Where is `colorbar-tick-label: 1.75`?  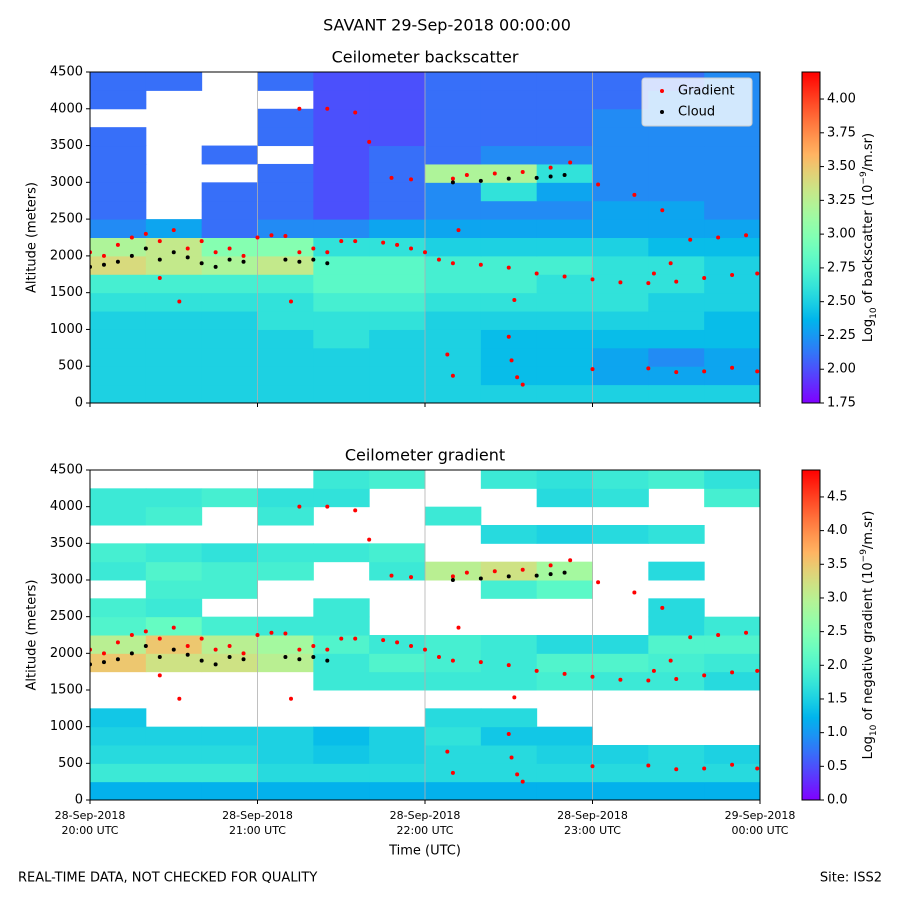 colorbar-tick-label: 1.75 is located at coordinates (841, 403).